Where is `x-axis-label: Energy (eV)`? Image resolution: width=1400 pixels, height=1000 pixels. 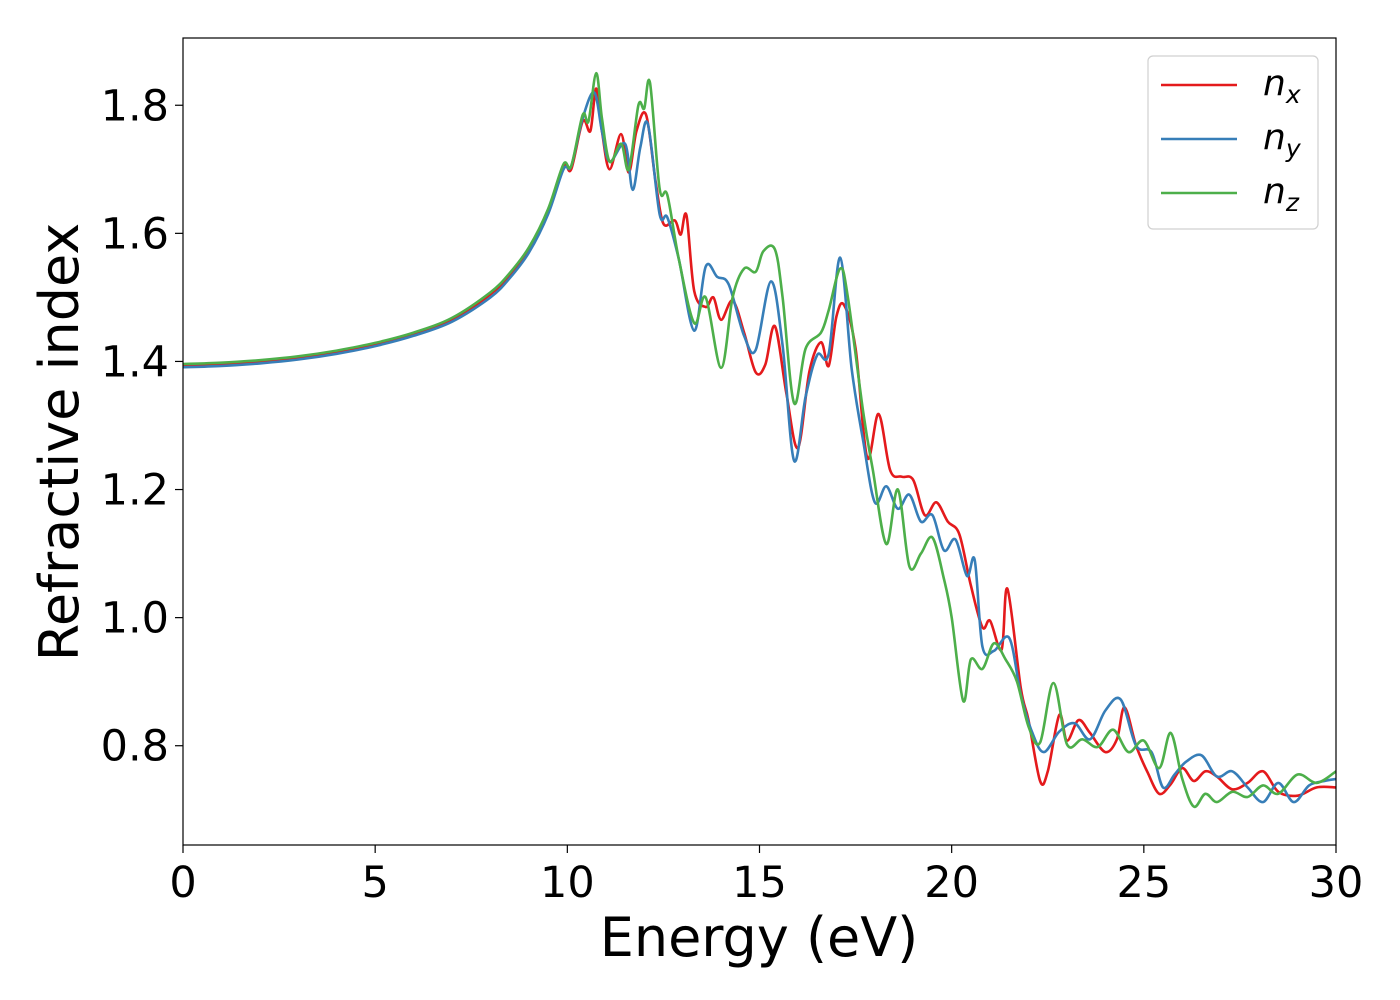
x-axis-label: Energy (eV) is located at coordinates (759, 937).